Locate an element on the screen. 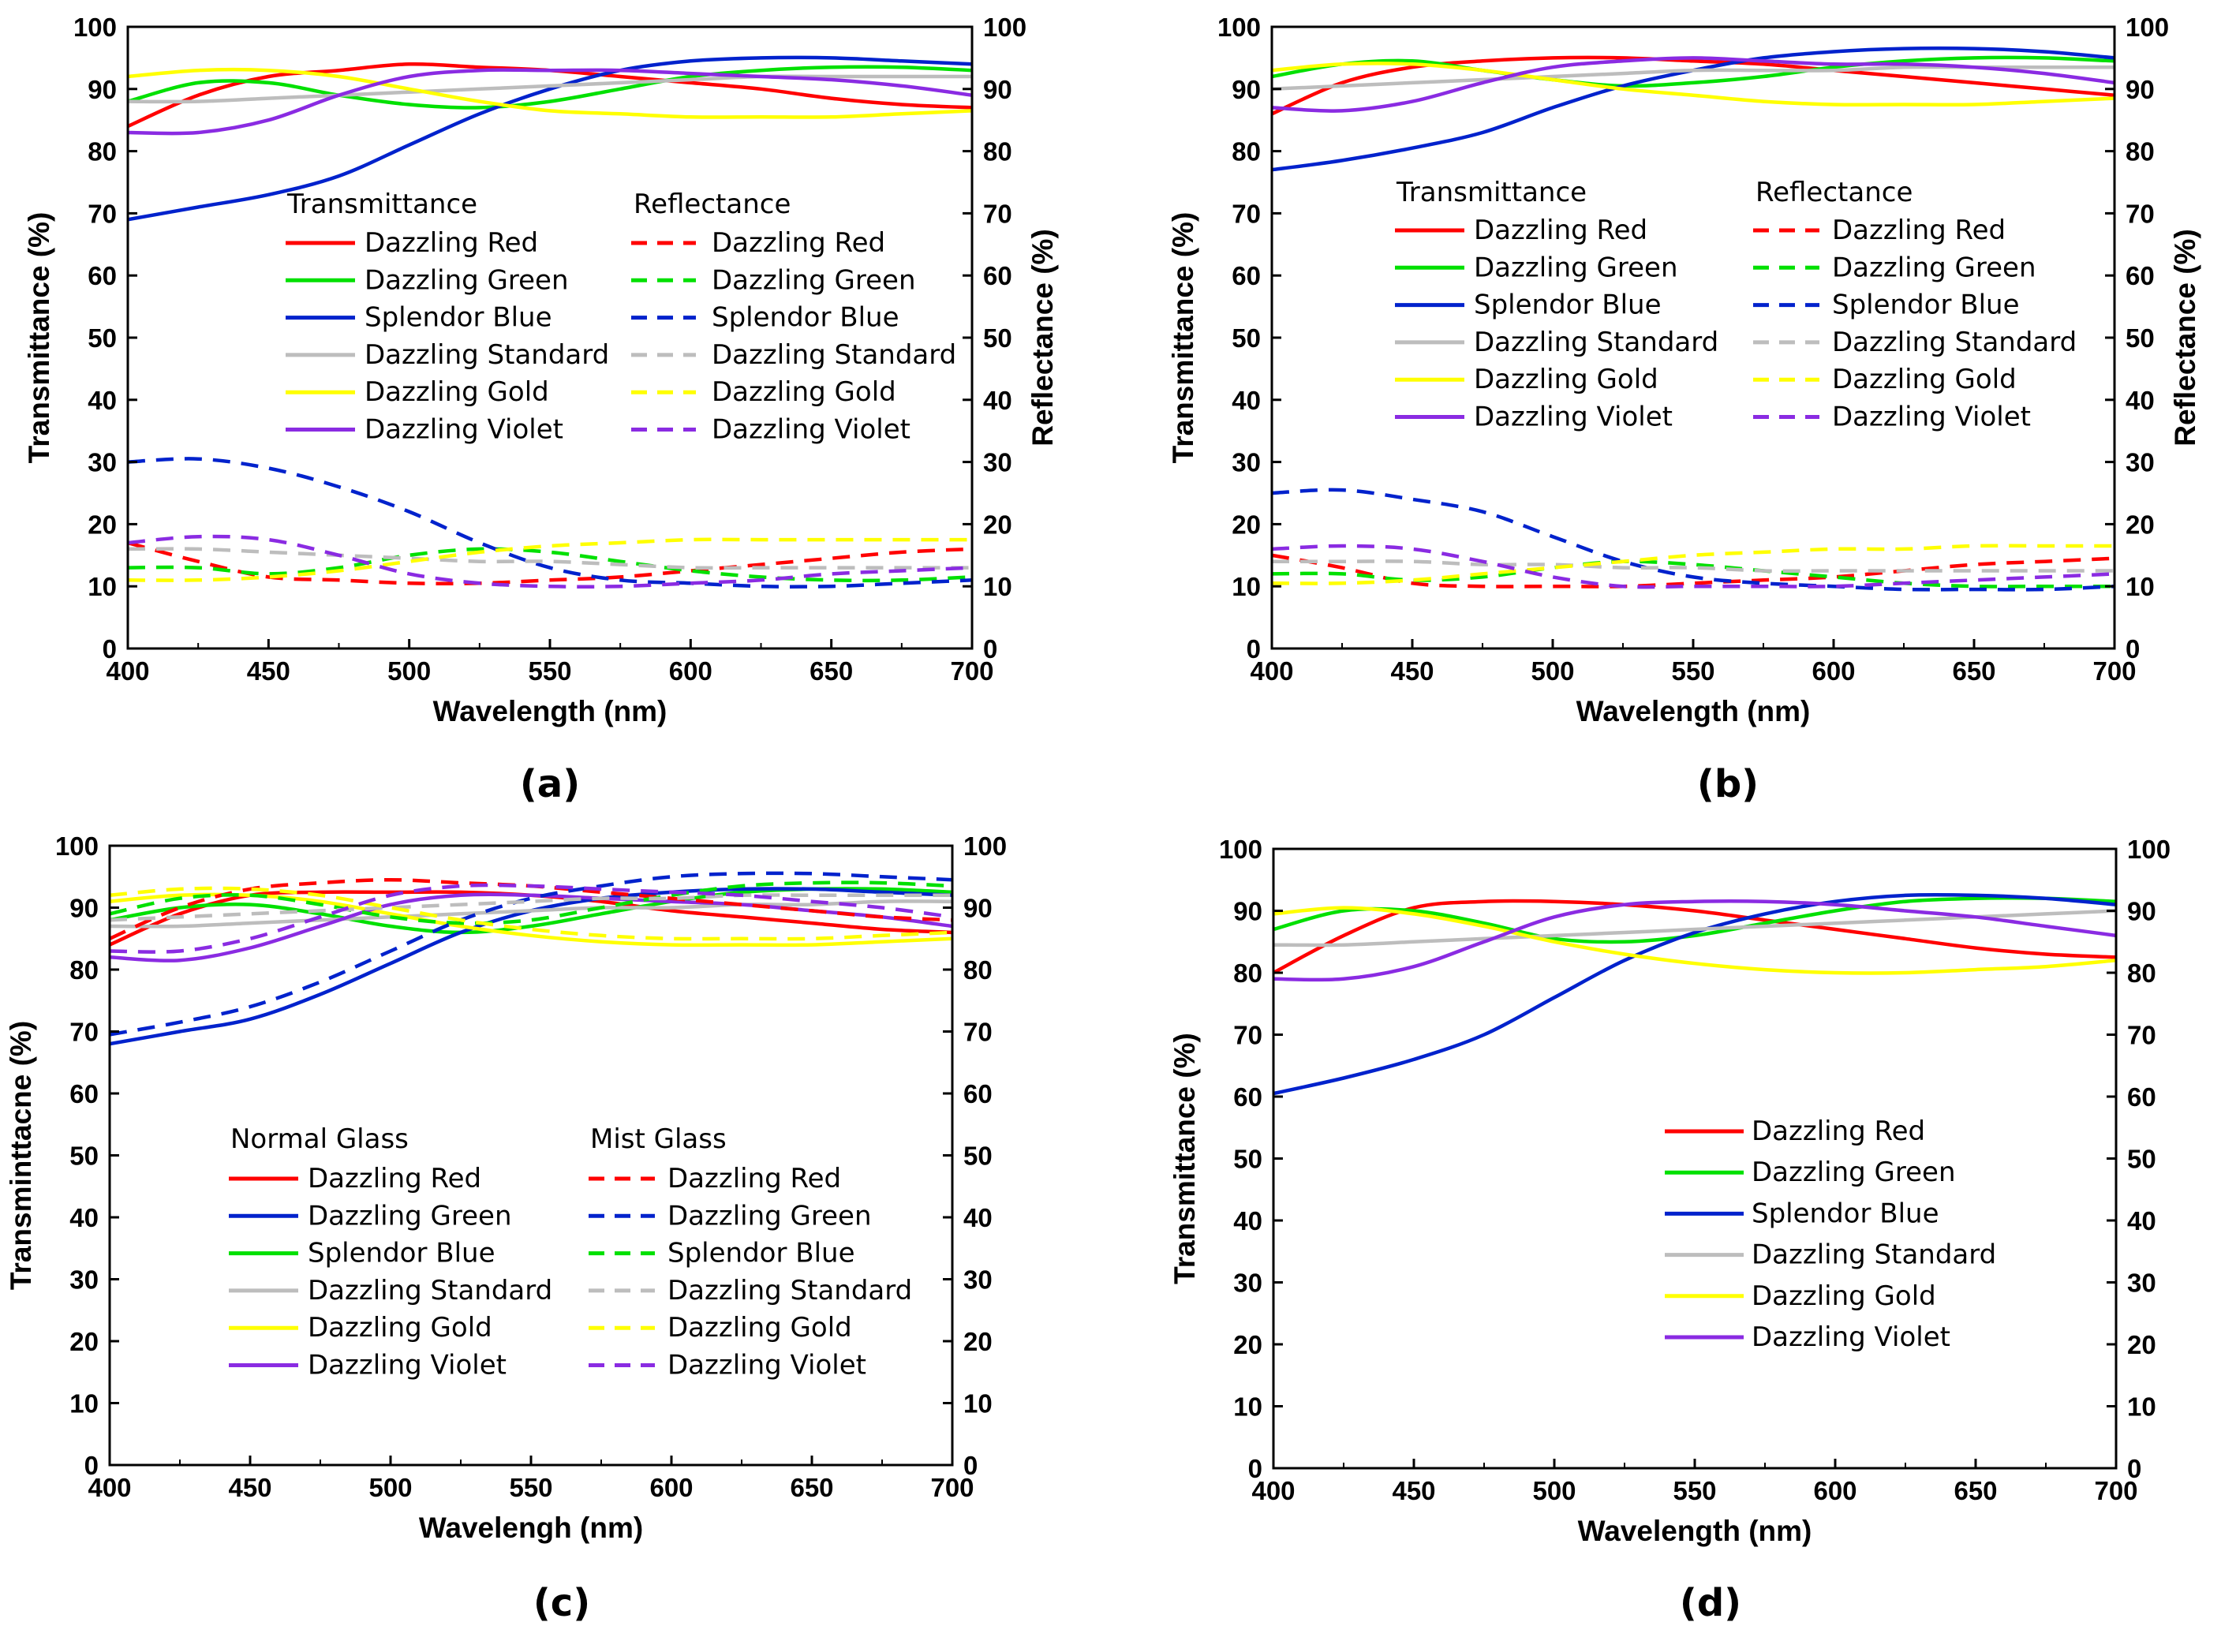 This screenshot has width=2236, height=1652. series-line-dazzling-green-transmittance is located at coordinates (550, 87).